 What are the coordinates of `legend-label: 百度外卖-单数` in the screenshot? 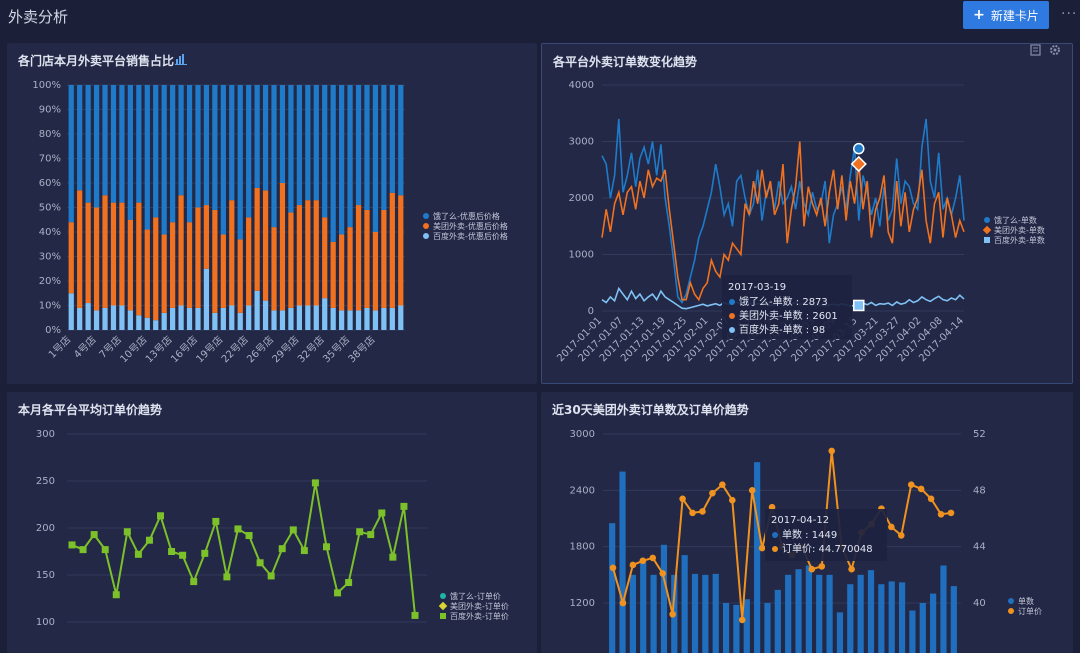 It's located at (1019, 240).